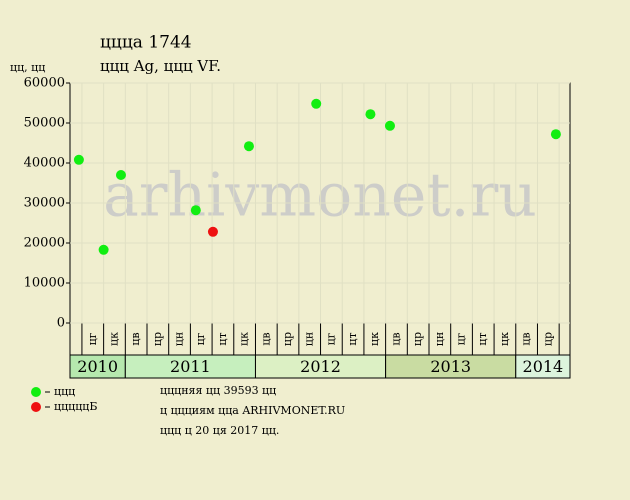 This screenshot has width=630, height=500. Describe the element at coordinates (190, 366) in the screenshot. I see `year-label: 2011` at that location.